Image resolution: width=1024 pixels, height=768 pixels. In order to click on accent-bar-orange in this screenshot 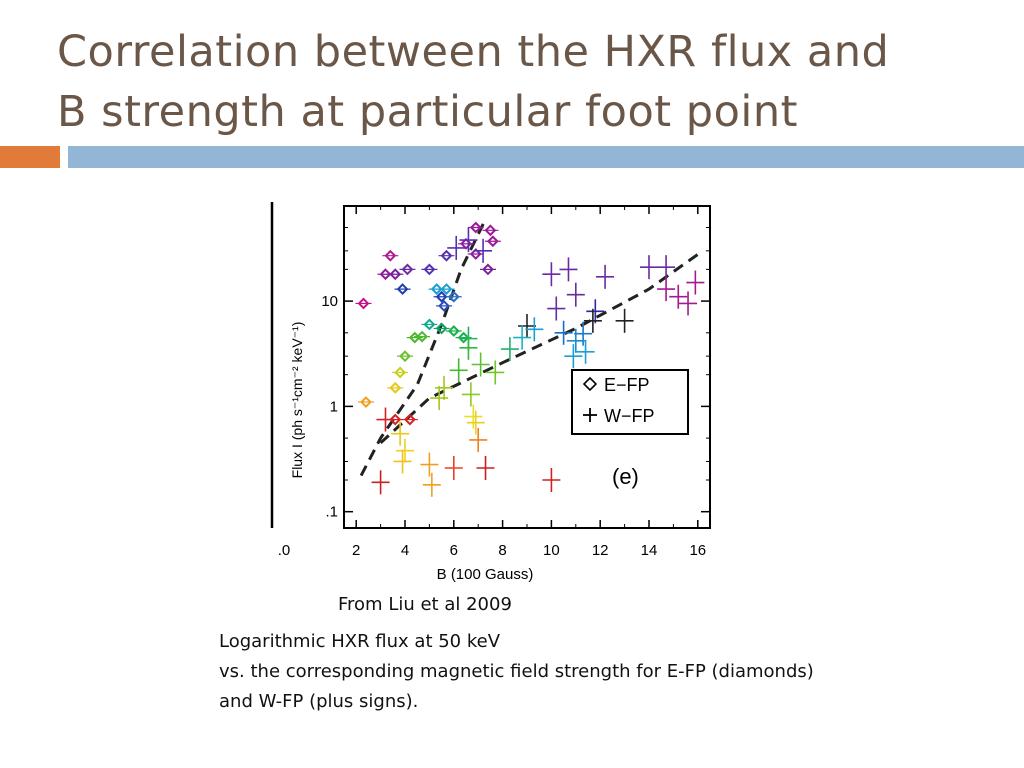, I will do `click(30, 157)`.